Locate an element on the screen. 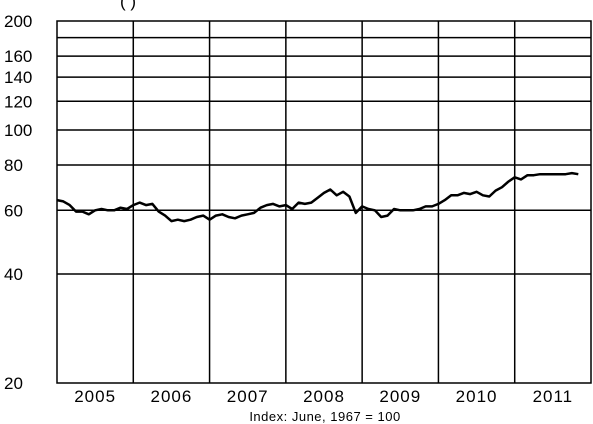 Image resolution: width=593 pixels, height=424 pixels. x-axis-ticks: 2005 2006 2007 2008 2009 2010 2011 is located at coordinates (324, 396).